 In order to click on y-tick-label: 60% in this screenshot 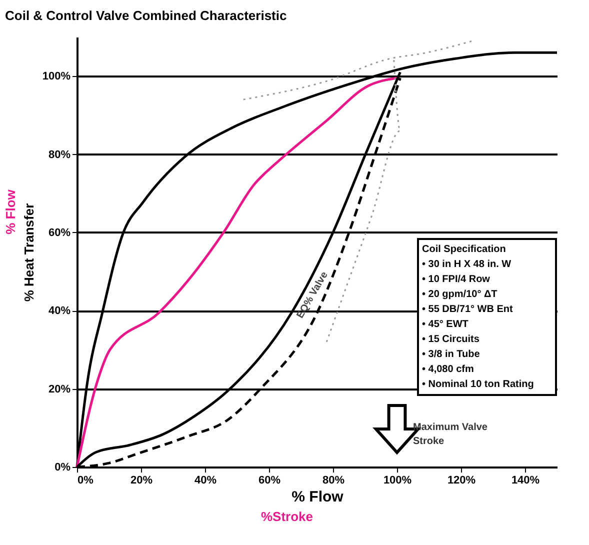, I will do `click(59, 232)`.